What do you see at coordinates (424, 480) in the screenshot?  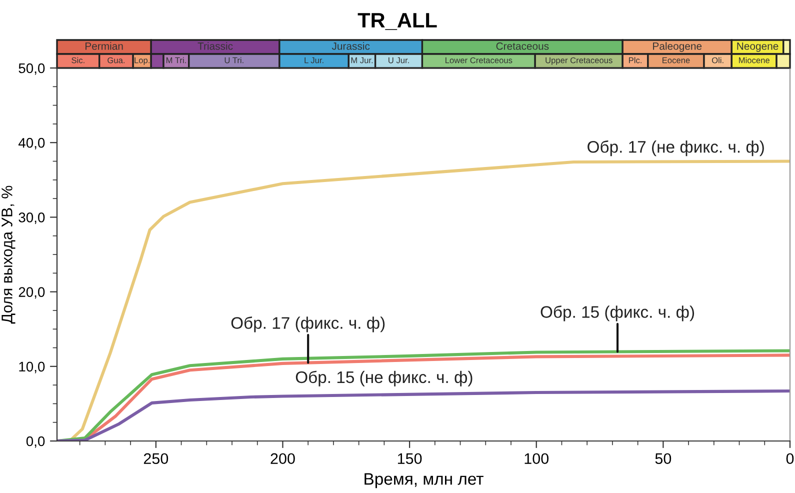 I see `x-axis-title: Время, млн лет` at bounding box center [424, 480].